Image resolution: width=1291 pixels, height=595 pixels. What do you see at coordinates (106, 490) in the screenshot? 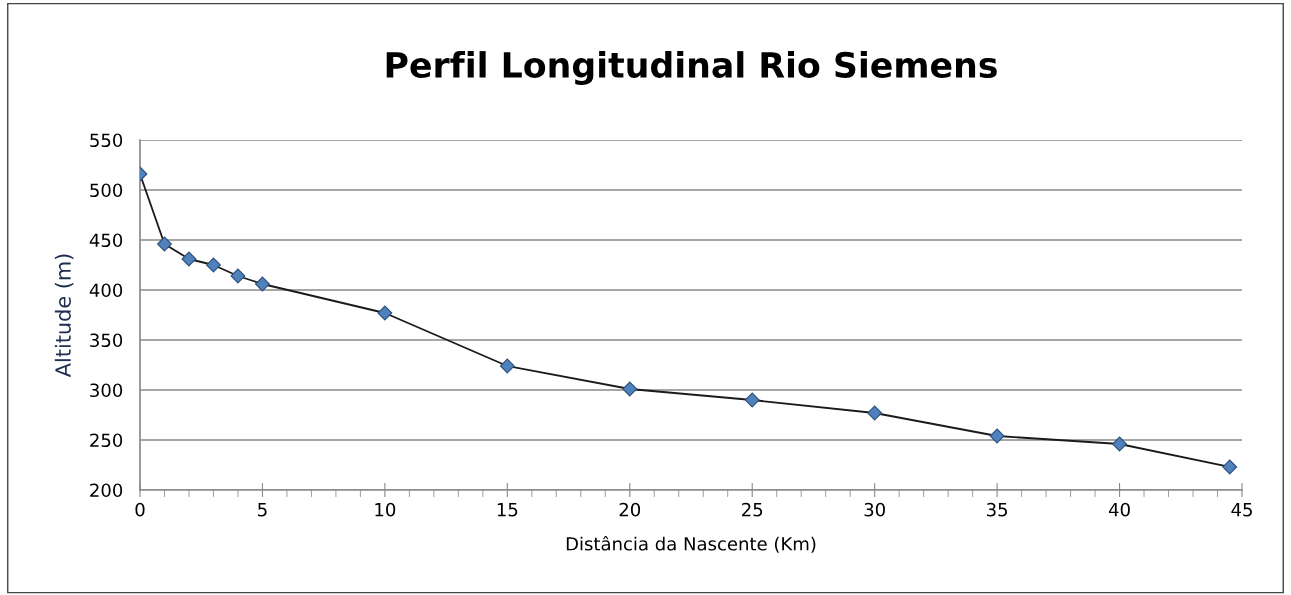
I see `y-tick-label: 200` at bounding box center [106, 490].